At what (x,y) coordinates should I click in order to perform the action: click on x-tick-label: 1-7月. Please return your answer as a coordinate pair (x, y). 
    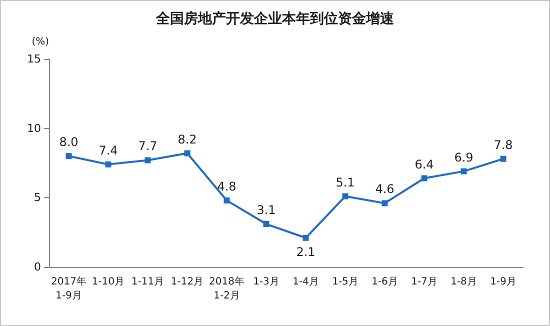
    Looking at the image, I should click on (424, 282).